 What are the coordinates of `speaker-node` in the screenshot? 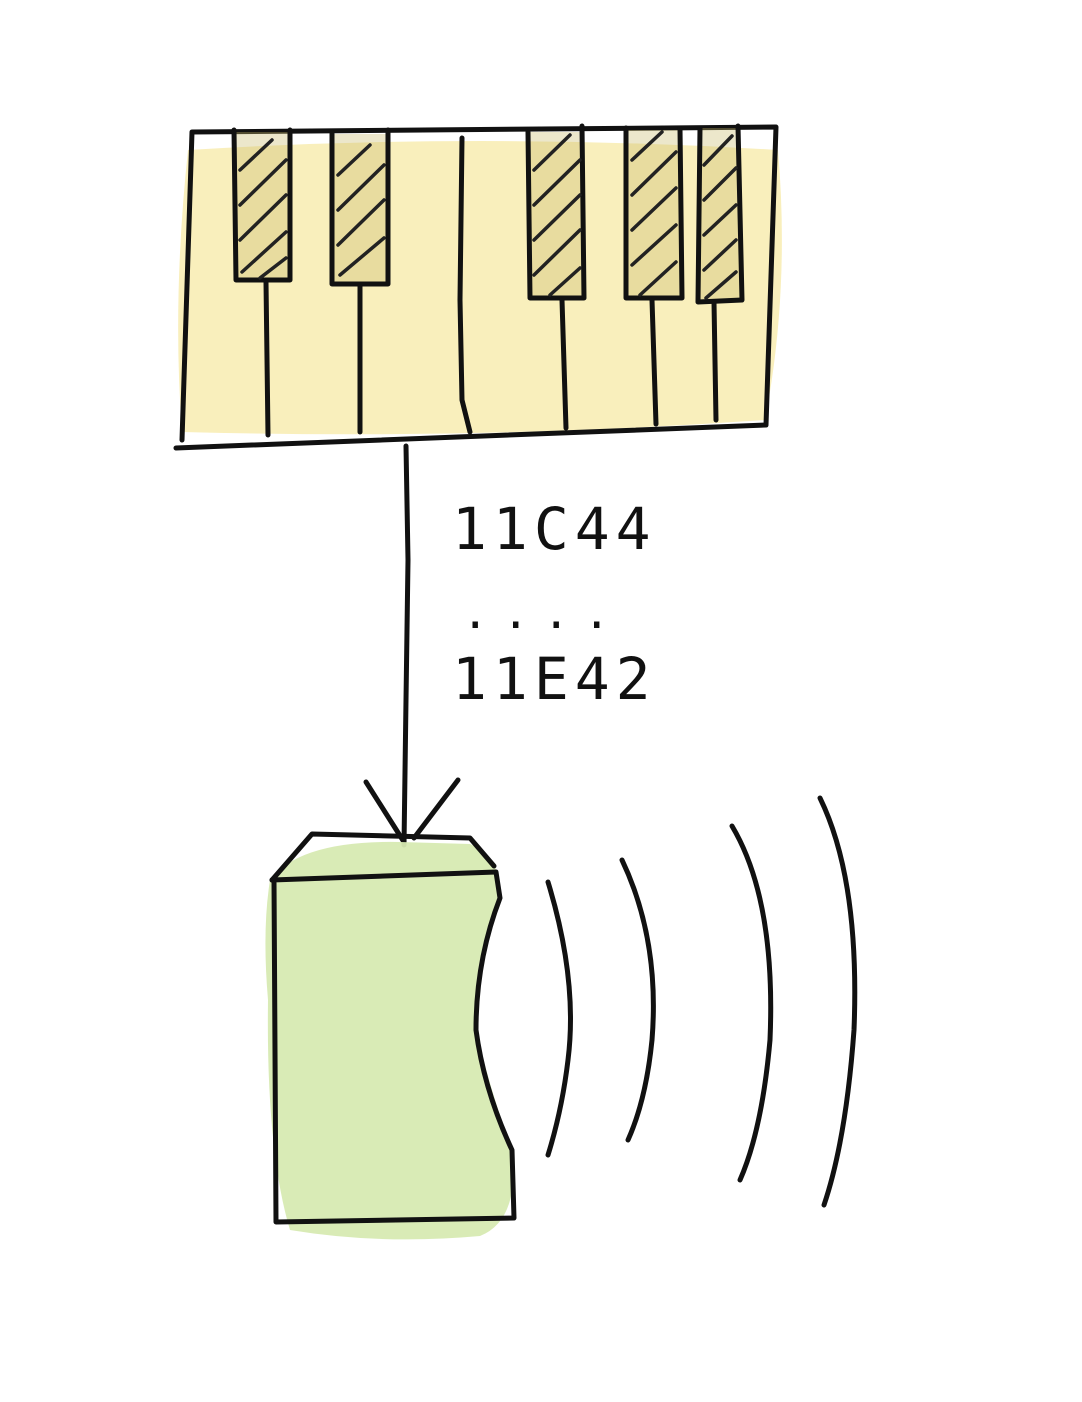 It's located at (391, 1035).